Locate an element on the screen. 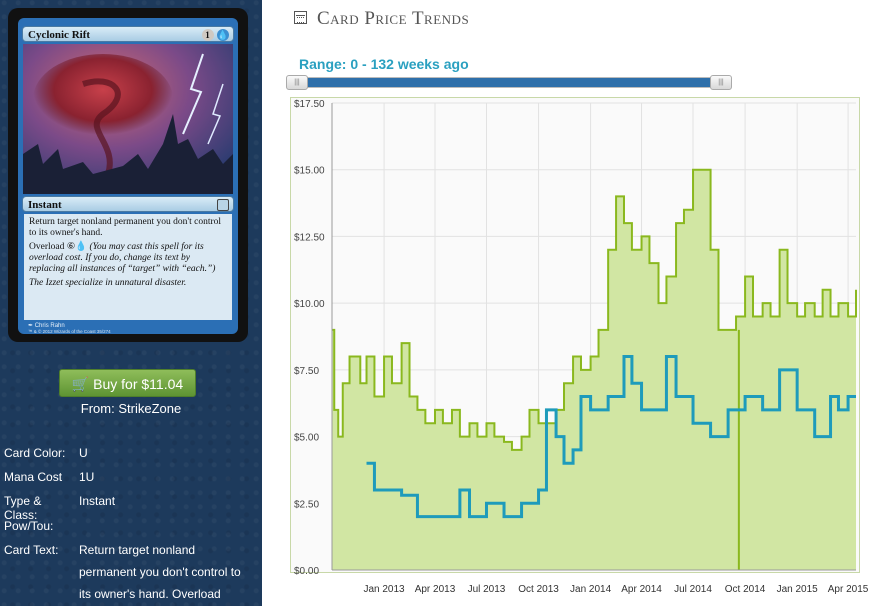  y-tick-label: $12.50 is located at coordinates (309, 237).